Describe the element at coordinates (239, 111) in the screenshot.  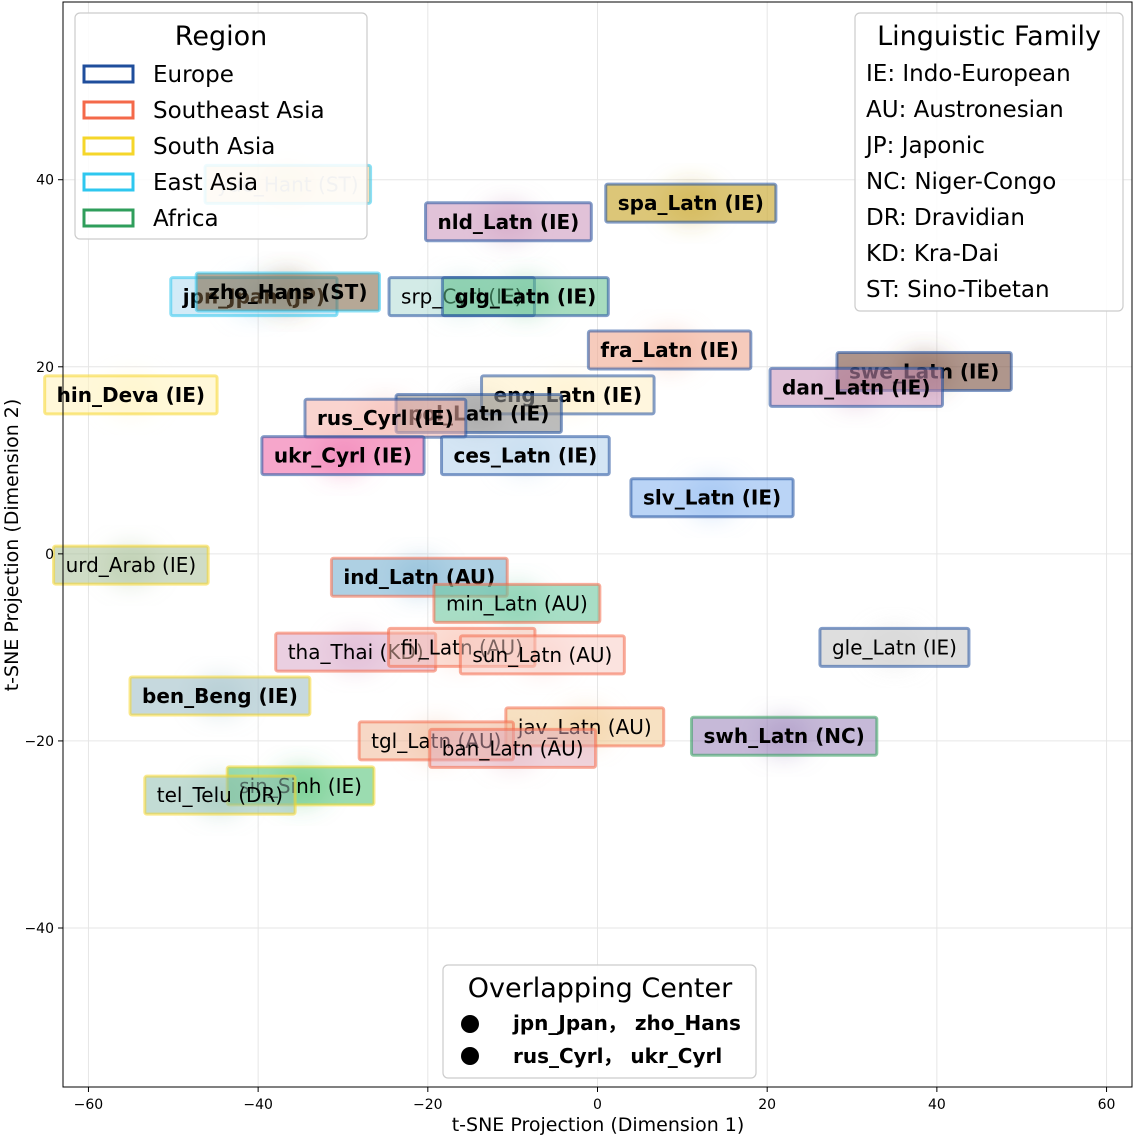
I see `region-name: Southeast Asia` at that location.